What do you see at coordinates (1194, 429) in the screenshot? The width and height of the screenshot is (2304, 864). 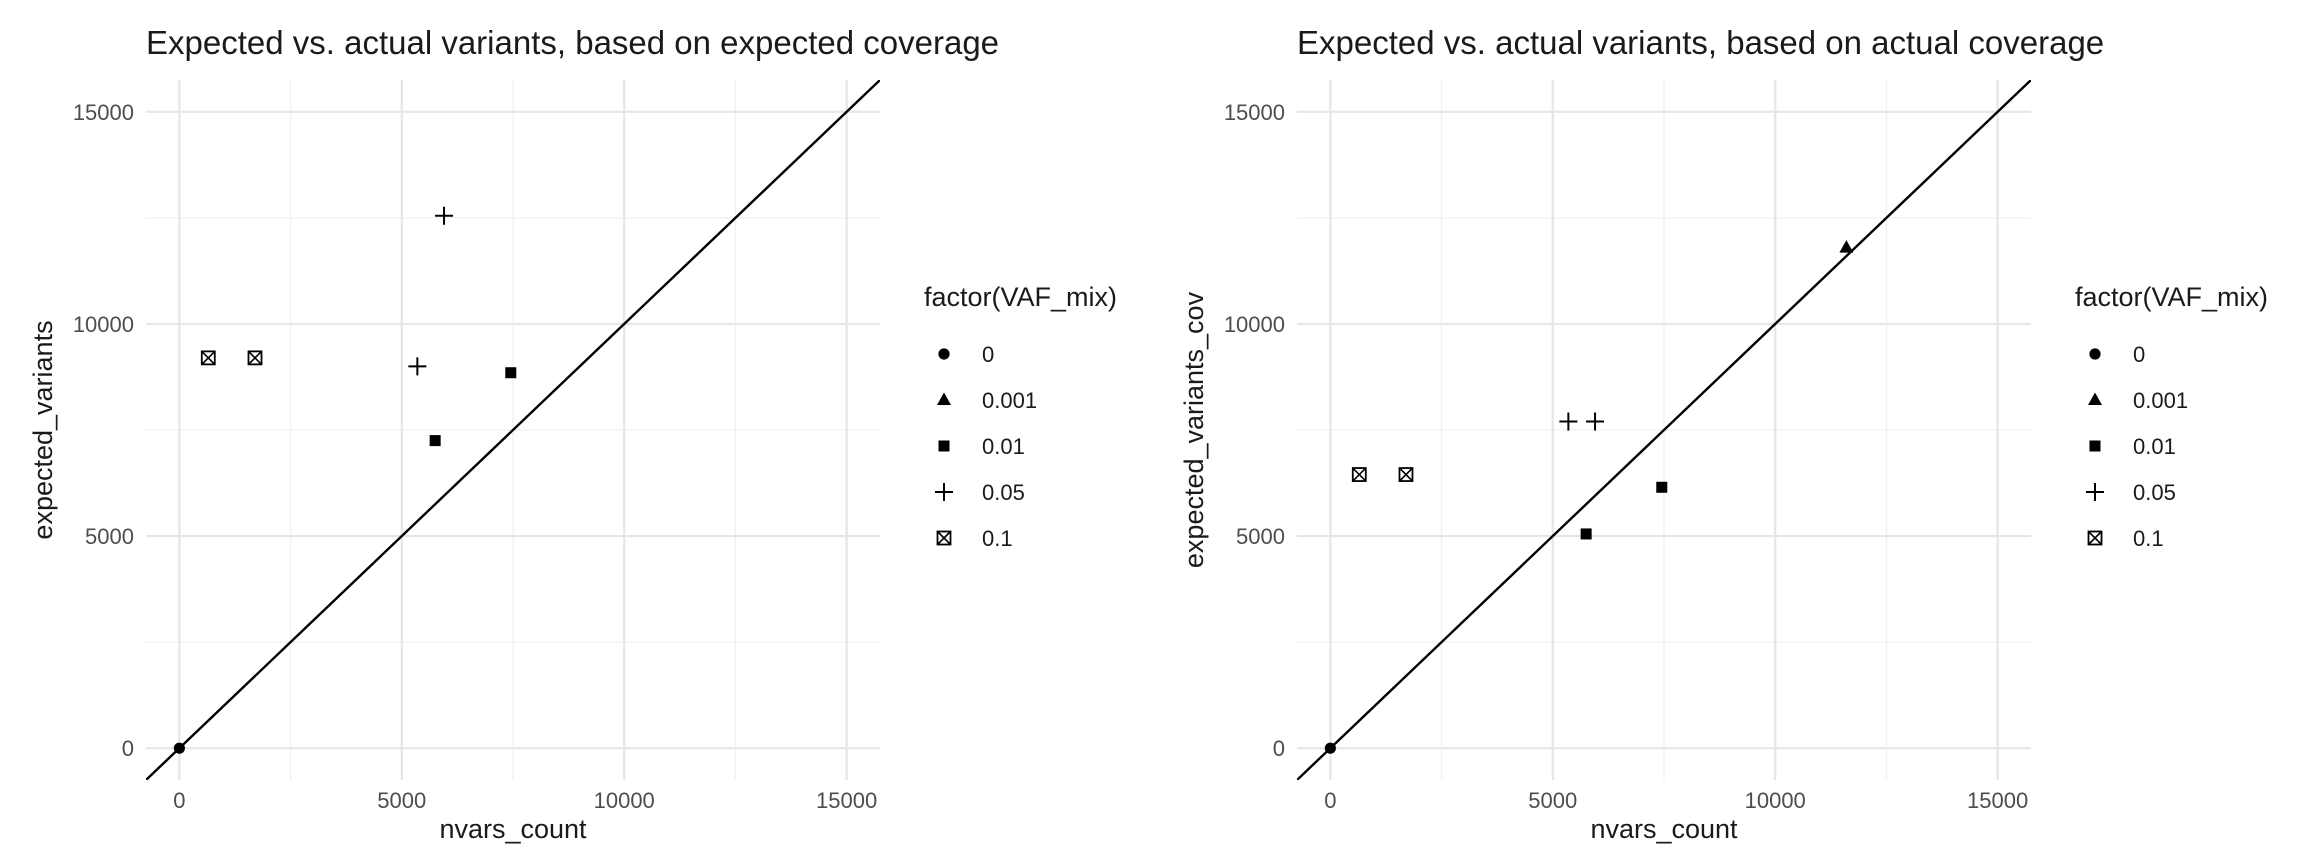 I see `y-axis-title: expected_variants_cov` at bounding box center [1194, 429].